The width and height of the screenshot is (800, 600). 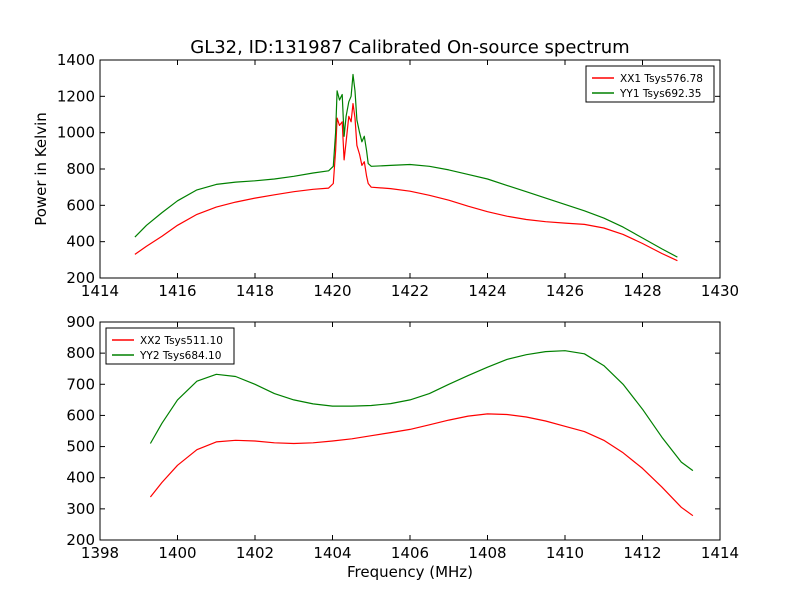 What do you see at coordinates (255, 553) in the screenshot?
I see `x-tick-label: 1402` at bounding box center [255, 553].